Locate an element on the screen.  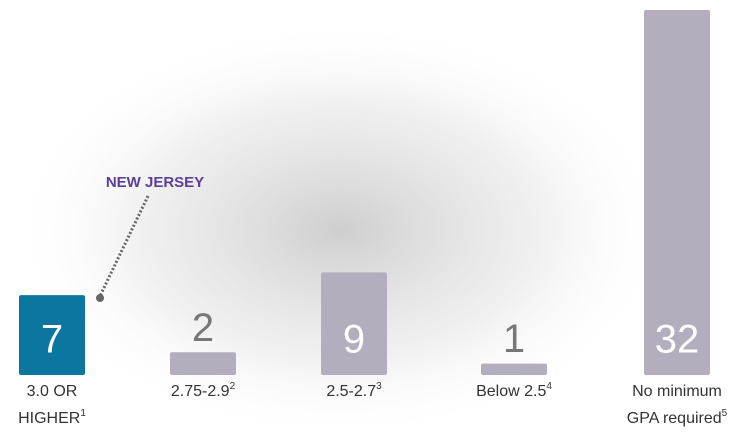
x-tick-label: Below 2.54 is located at coordinates (514, 391).